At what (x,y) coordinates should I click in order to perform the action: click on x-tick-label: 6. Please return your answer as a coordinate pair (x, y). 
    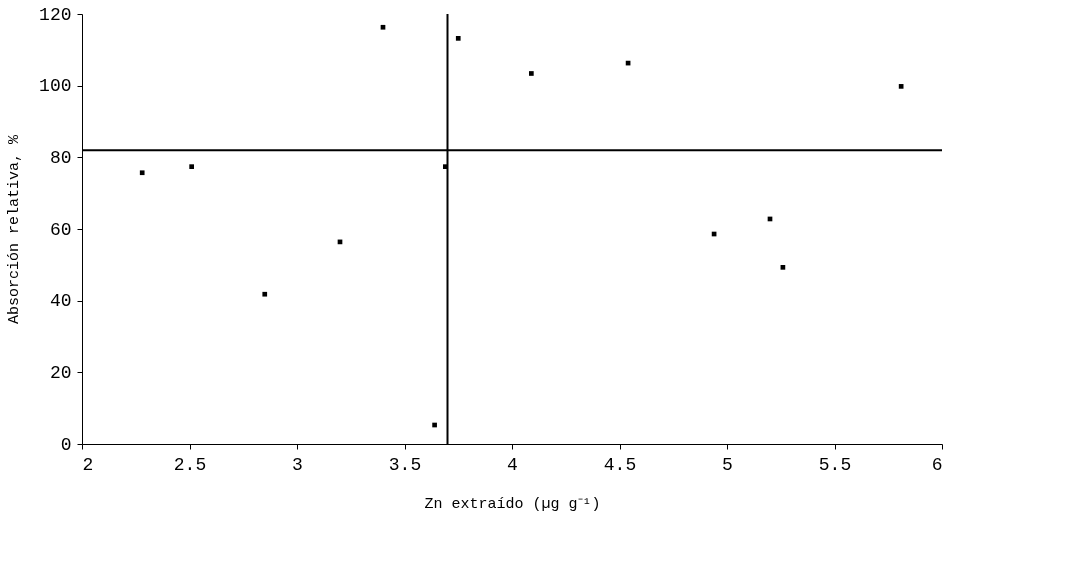
    Looking at the image, I should click on (937, 464).